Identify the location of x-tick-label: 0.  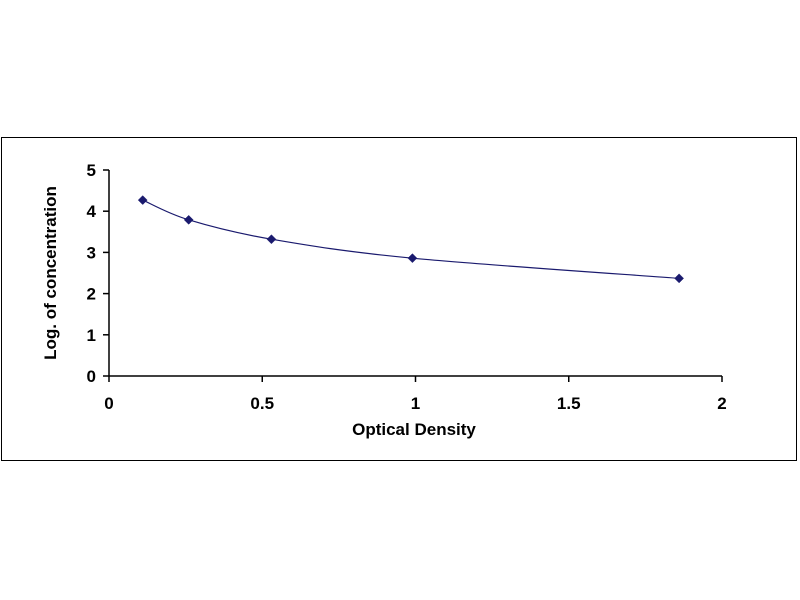
(108, 403).